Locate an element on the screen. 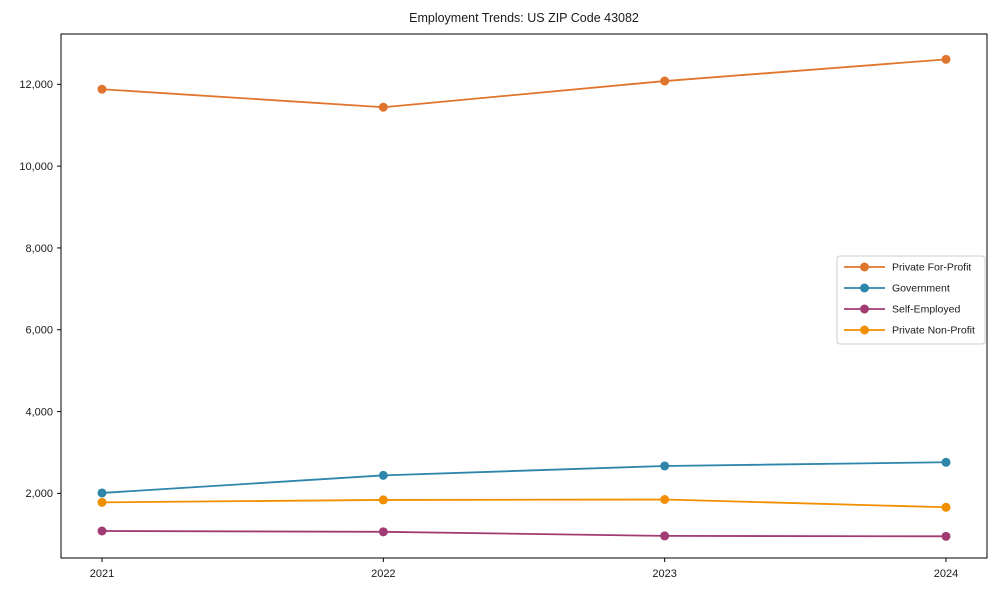 The image size is (1000, 600). y-tick-label: 12,000 is located at coordinates (36, 85).